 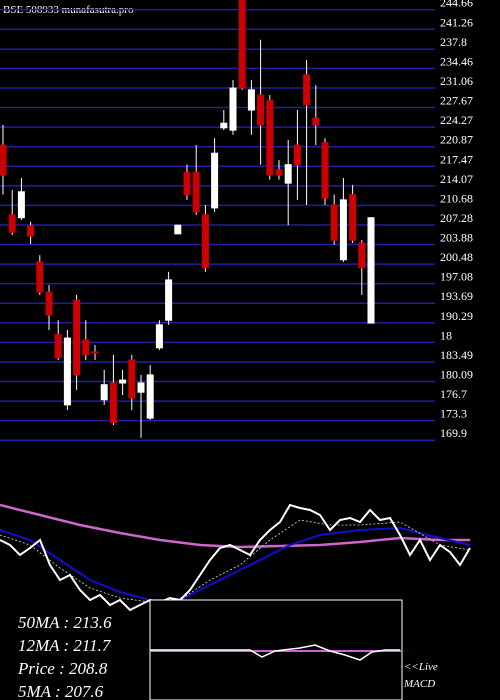 I want to click on y-tick-label: 227.67, so click(x=456, y=101).